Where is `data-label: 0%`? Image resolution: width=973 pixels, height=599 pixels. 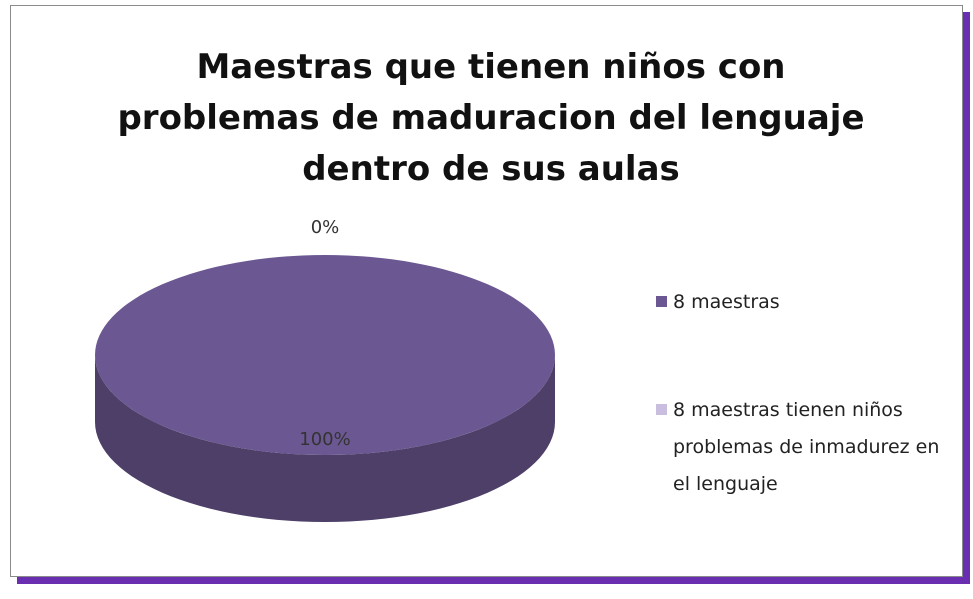 data-label: 0% is located at coordinates (325, 227).